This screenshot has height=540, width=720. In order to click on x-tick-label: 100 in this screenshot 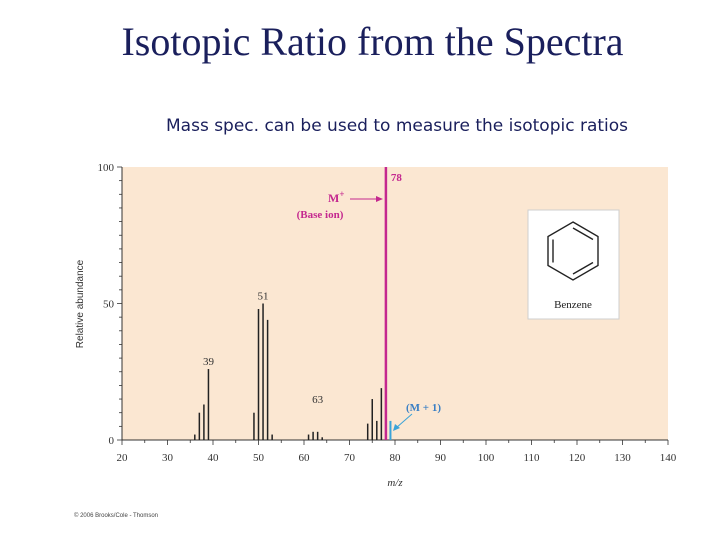, I will do `click(486, 458)`.